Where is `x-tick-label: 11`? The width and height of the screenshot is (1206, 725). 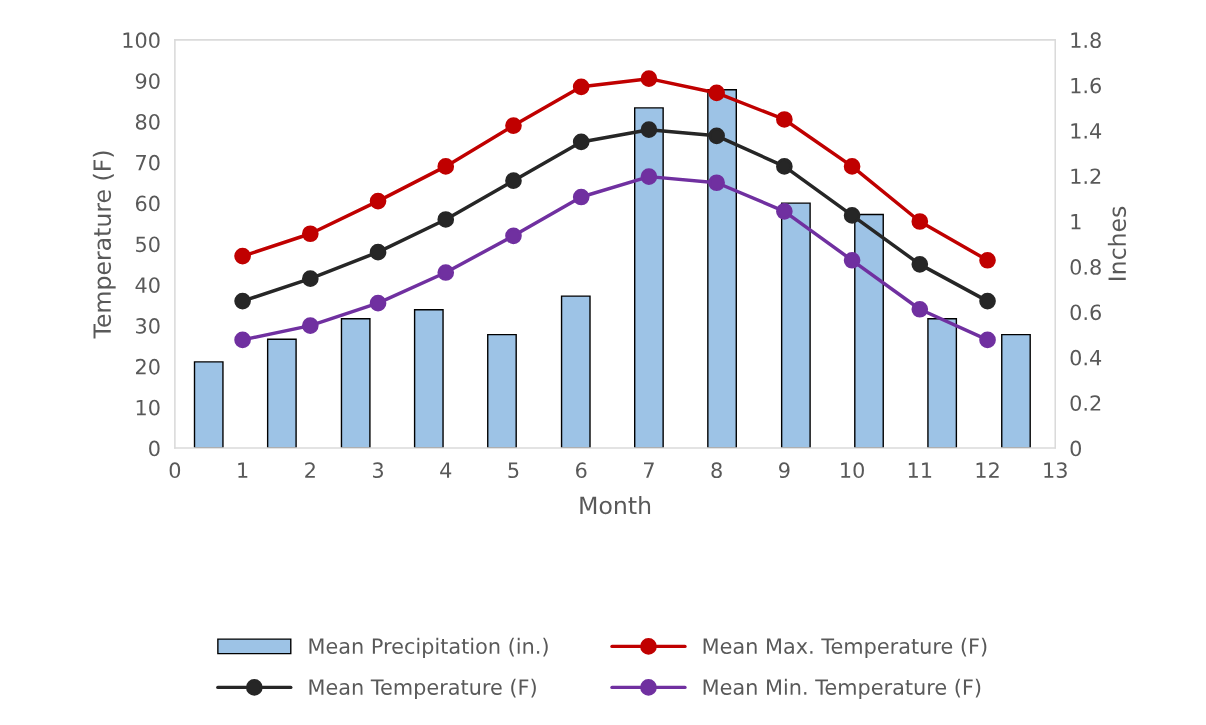 x-tick-label: 11 is located at coordinates (920, 470).